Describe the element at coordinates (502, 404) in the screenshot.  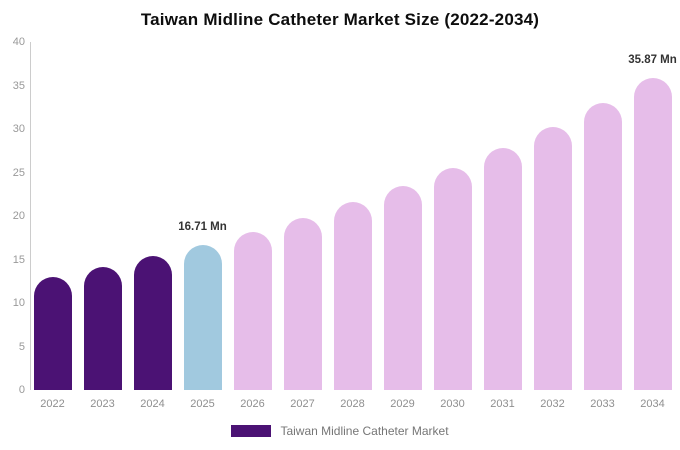
I see `x-axis-label-2031: 2031` at that location.